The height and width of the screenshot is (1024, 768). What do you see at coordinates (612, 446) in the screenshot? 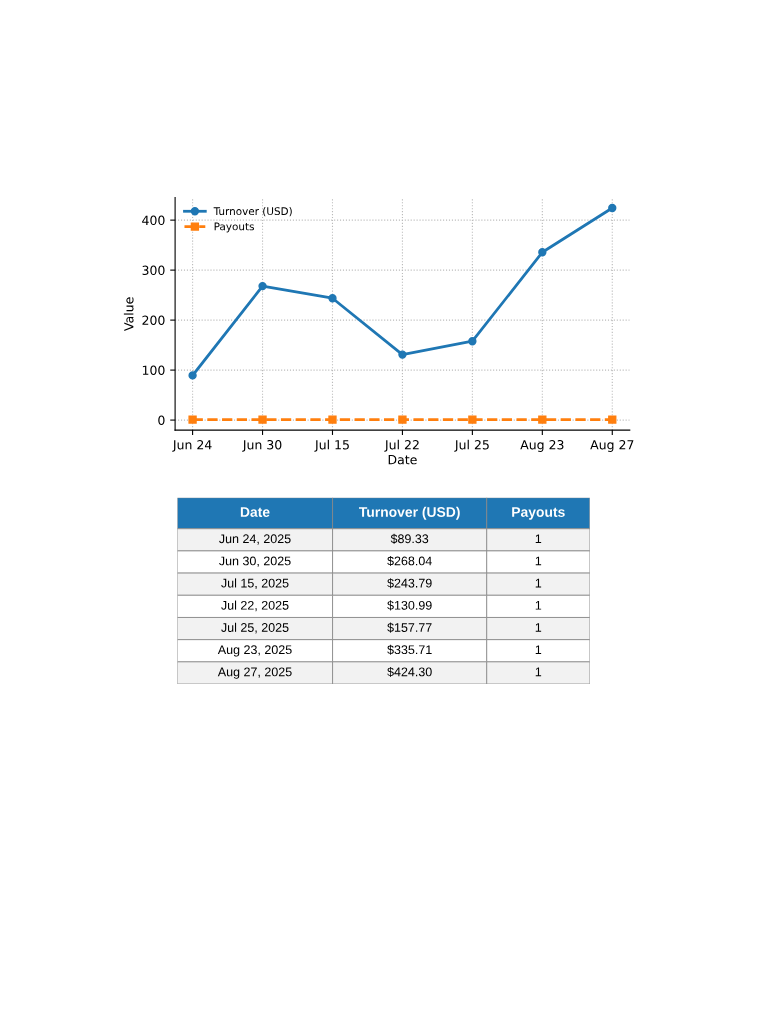
I see `x-tick-label: Aug 27` at bounding box center [612, 446].